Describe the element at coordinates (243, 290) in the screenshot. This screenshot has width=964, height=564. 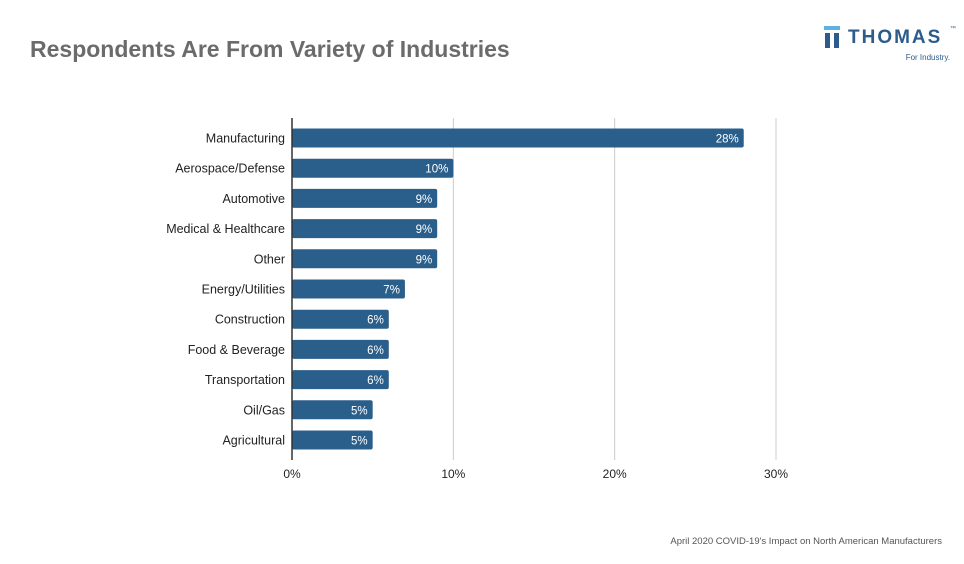
I see `chart-category-label: Energy/Utilities` at that location.